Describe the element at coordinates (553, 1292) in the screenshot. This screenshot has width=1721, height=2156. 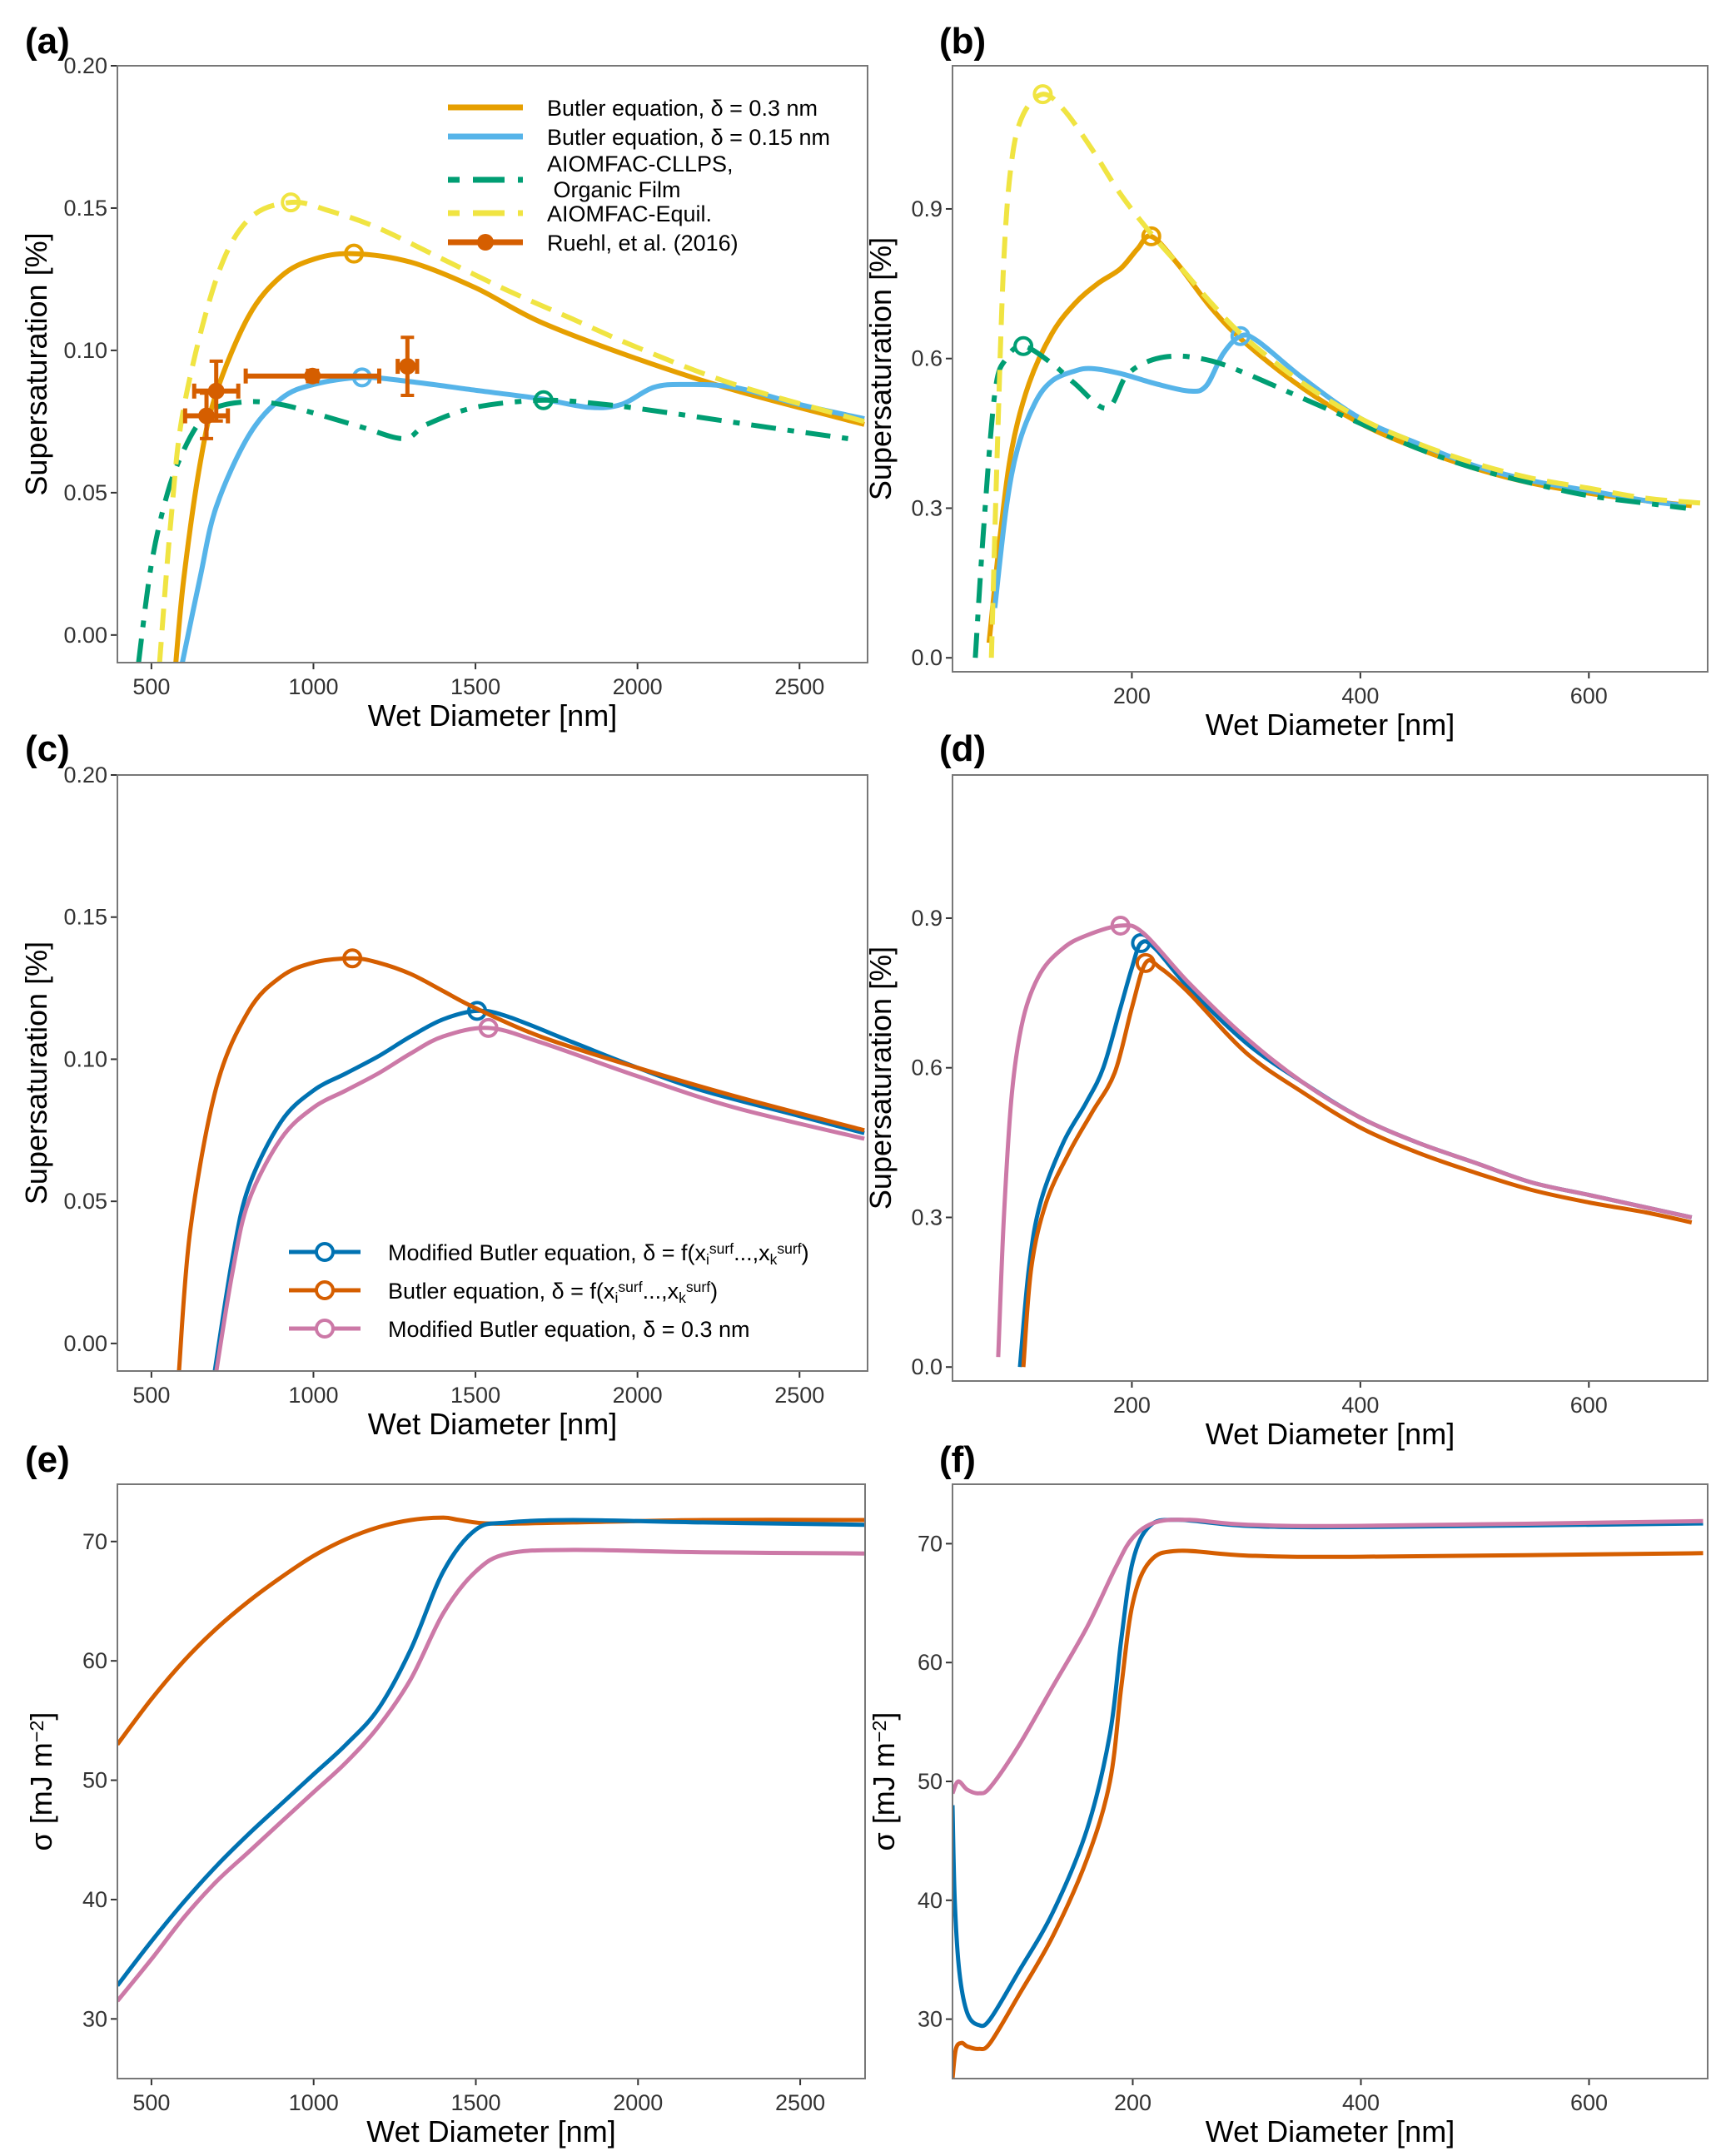
I see `legend-label: Butler equation, δ = f(xisurf...,xksurf)` at that location.